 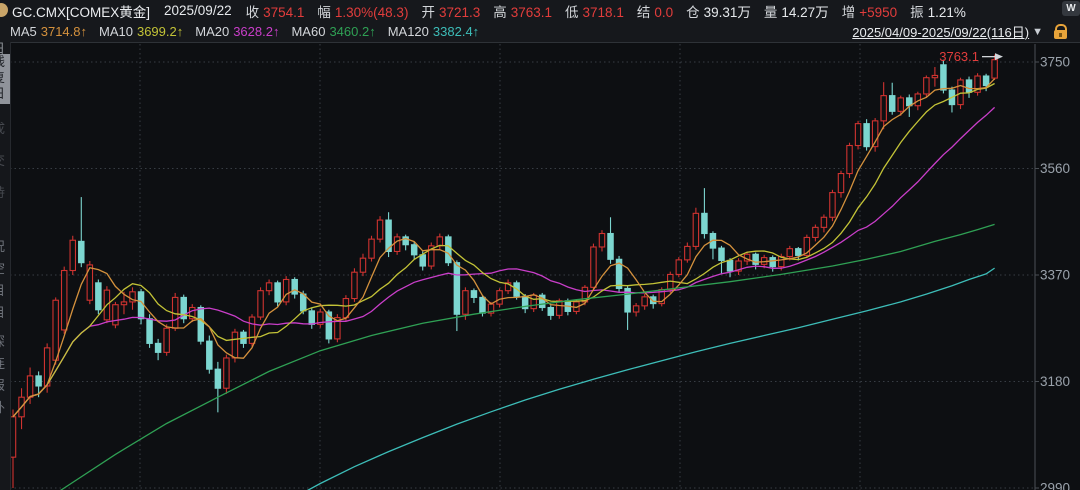 What do you see at coordinates (5, 49) in the screenshot?
I see `sidebar-item: 日` at bounding box center [5, 49].